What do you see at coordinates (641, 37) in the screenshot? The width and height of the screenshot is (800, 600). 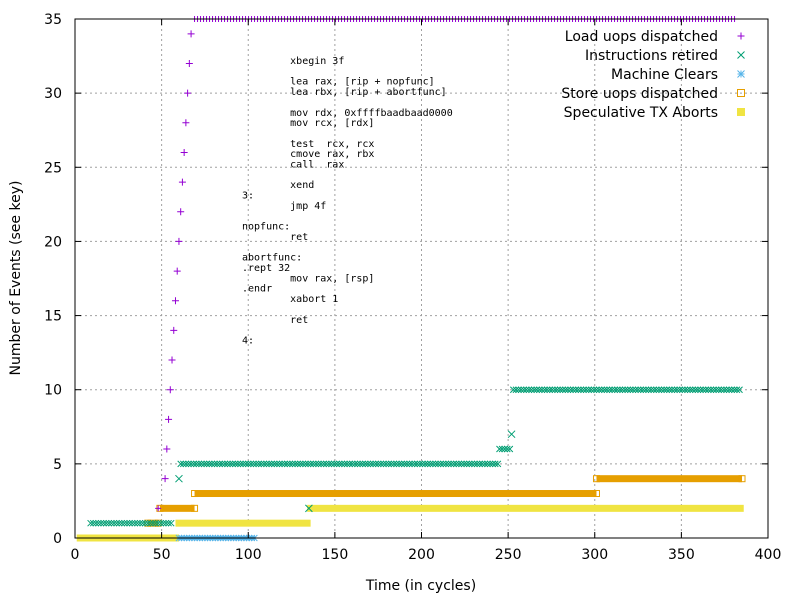 I see `legend-label: Load uops dispatched` at bounding box center [641, 37].